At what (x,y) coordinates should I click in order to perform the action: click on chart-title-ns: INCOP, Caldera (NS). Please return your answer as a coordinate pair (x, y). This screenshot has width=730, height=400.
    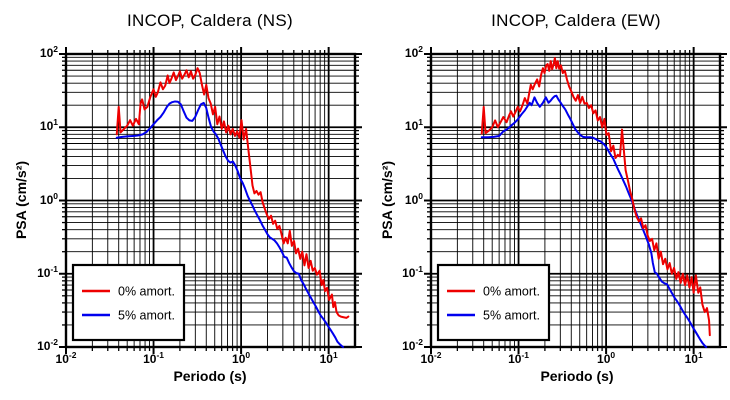
    Looking at the image, I should click on (210, 20).